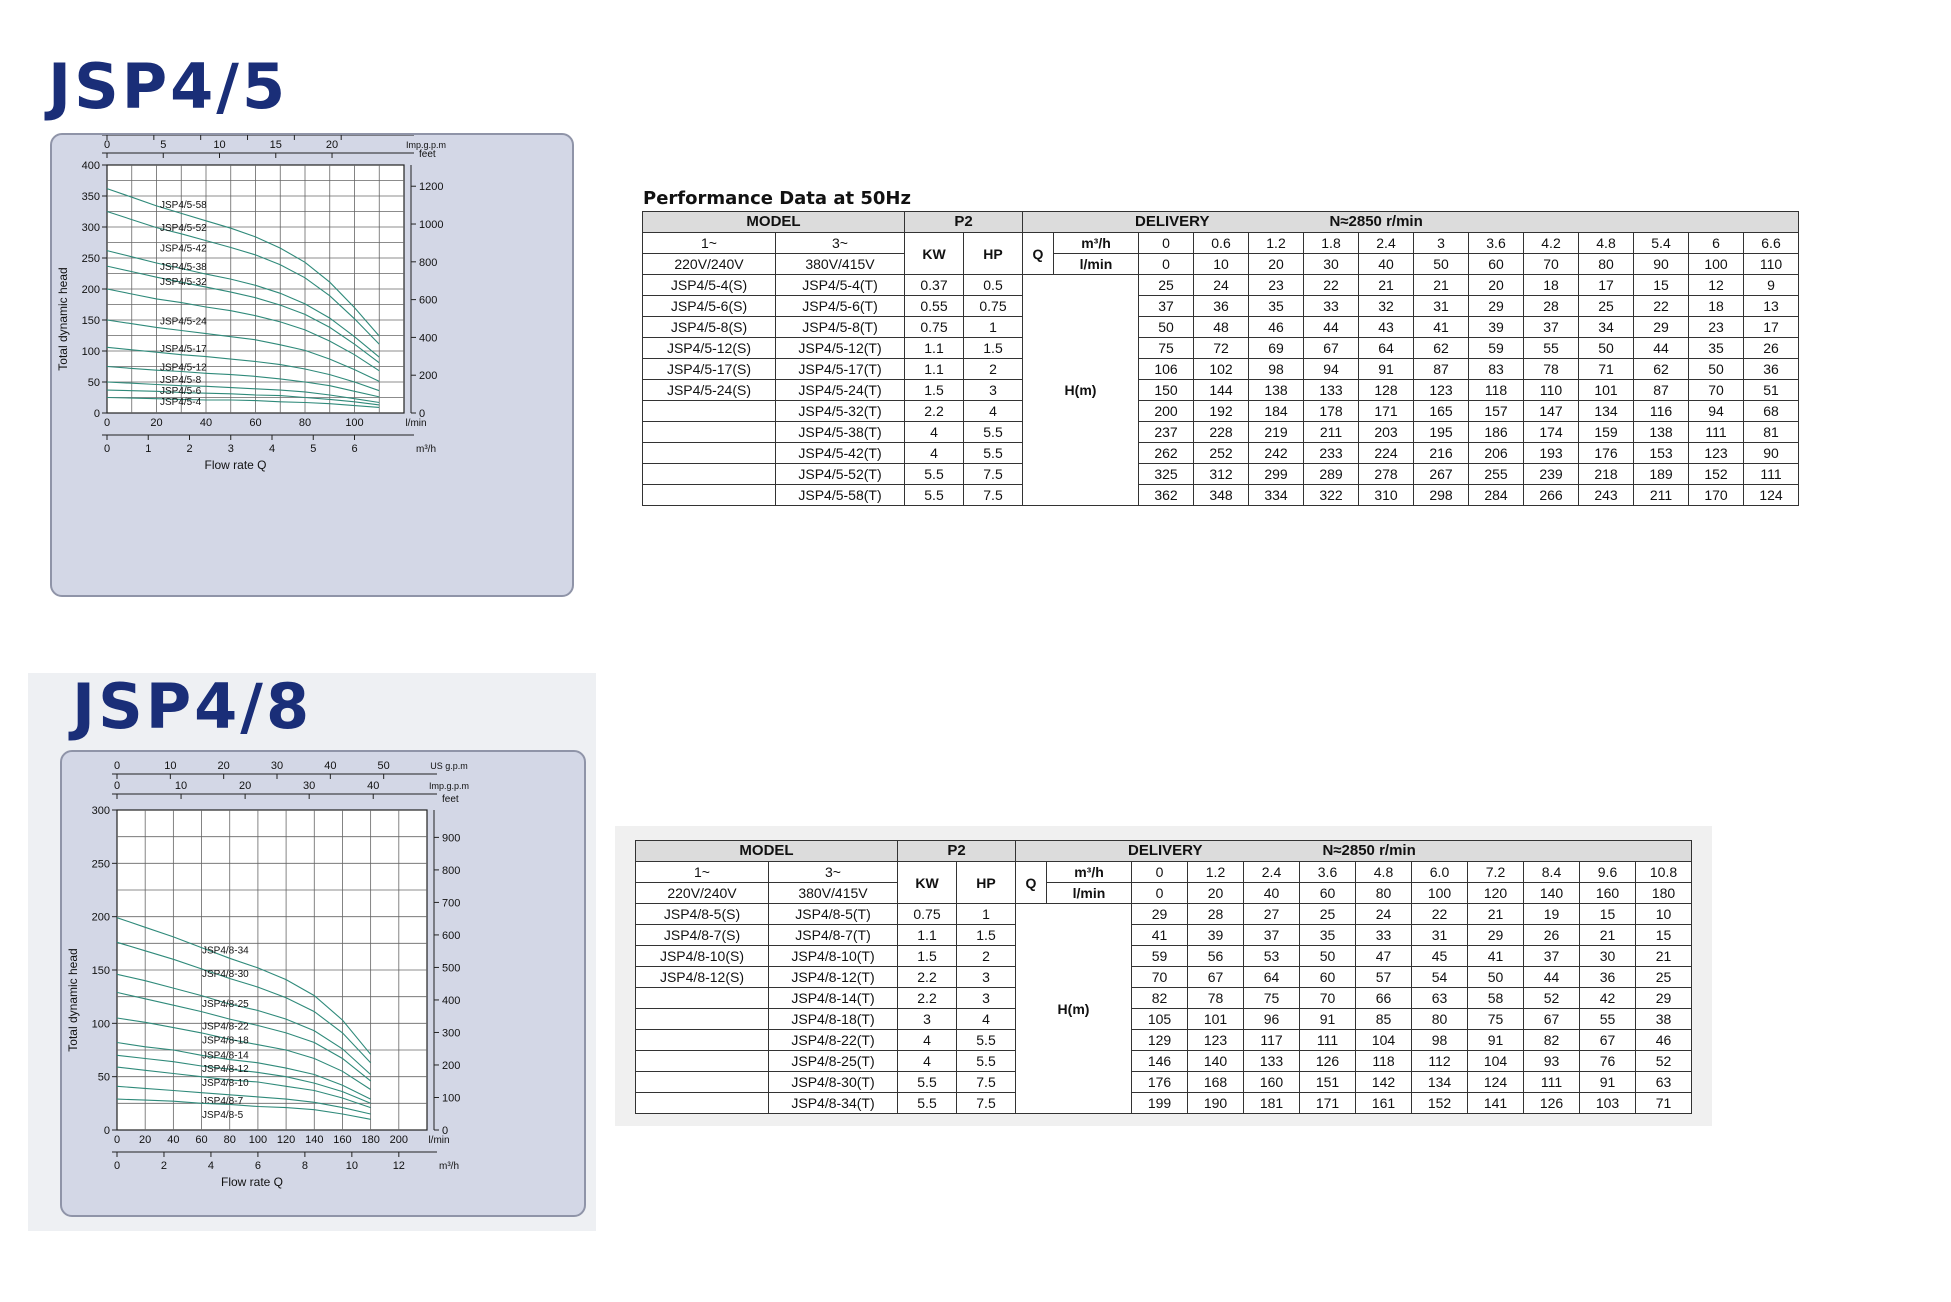 This screenshot has width=1951, height=1302. What do you see at coordinates (225, 1055) in the screenshot?
I see `series-label: JSP4/8-14` at bounding box center [225, 1055].